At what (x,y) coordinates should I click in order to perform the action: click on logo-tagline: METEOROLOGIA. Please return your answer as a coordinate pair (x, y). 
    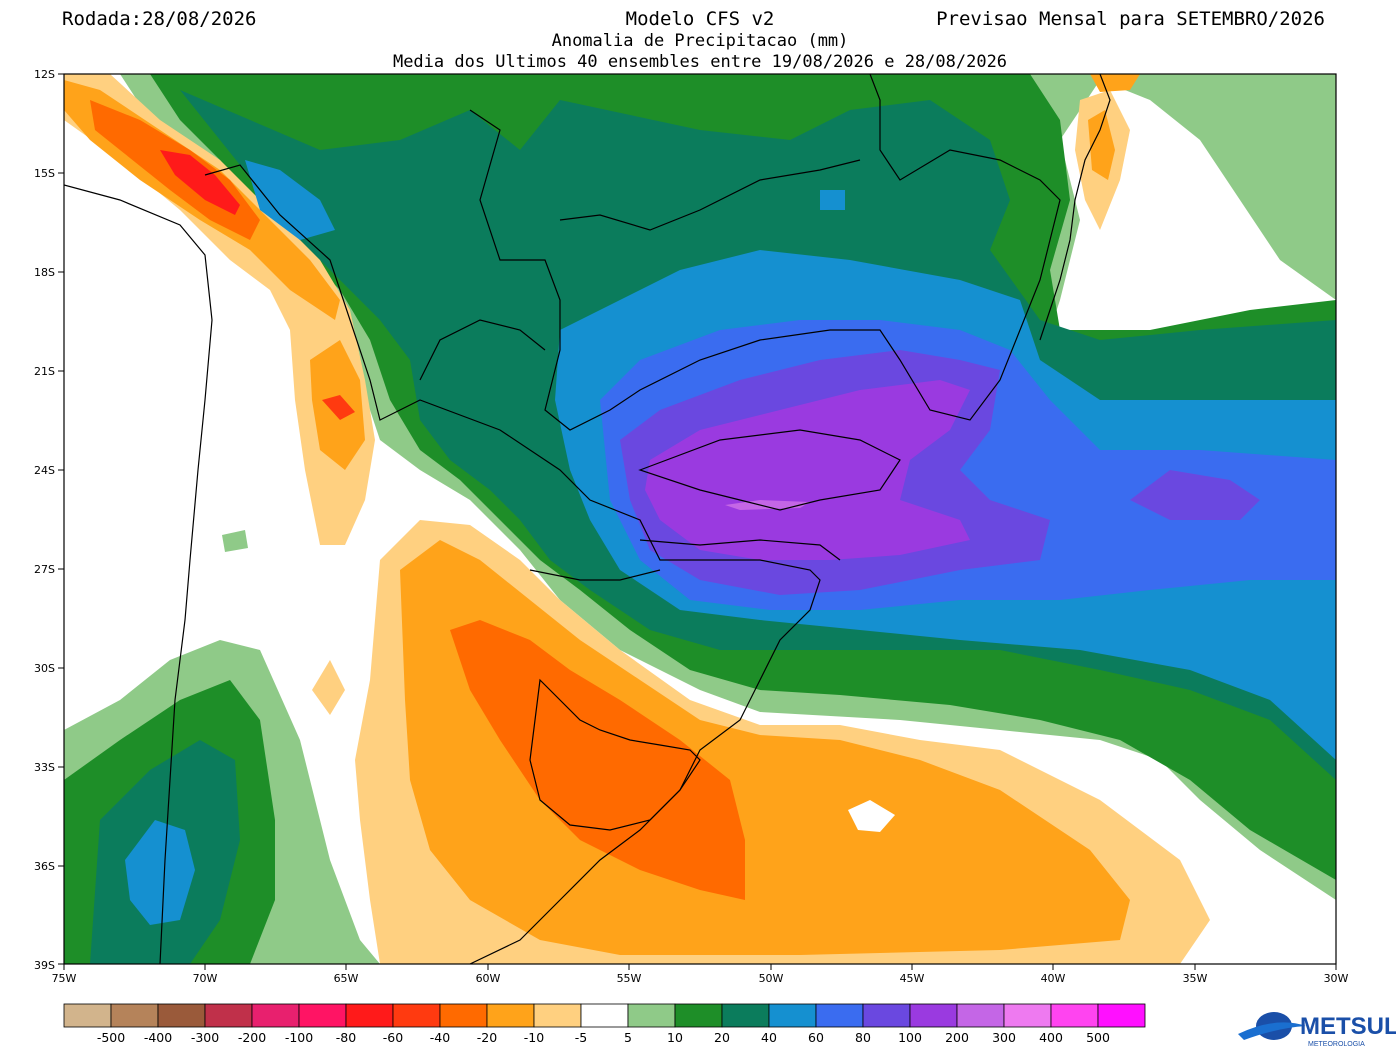
    Looking at the image, I should click on (1336, 1044).